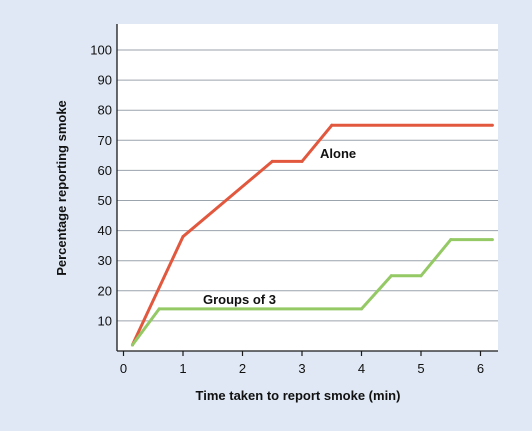 This screenshot has height=431, width=532. I want to click on y-tick-label-80: 80, so click(105, 110).